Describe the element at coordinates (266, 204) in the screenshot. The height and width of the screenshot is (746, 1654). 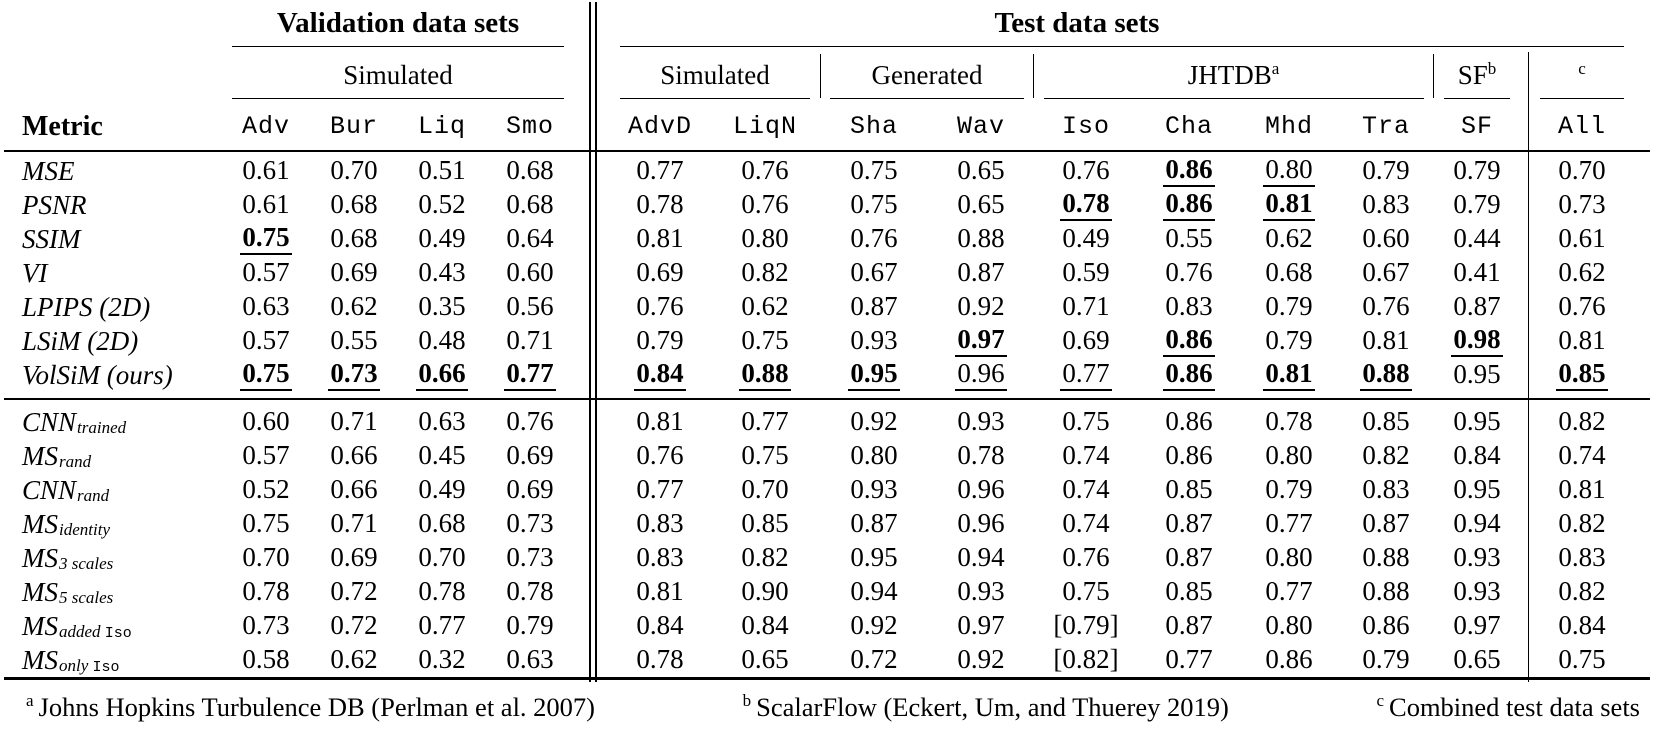
I see `cell-psnr-adv: 0.61` at that location.